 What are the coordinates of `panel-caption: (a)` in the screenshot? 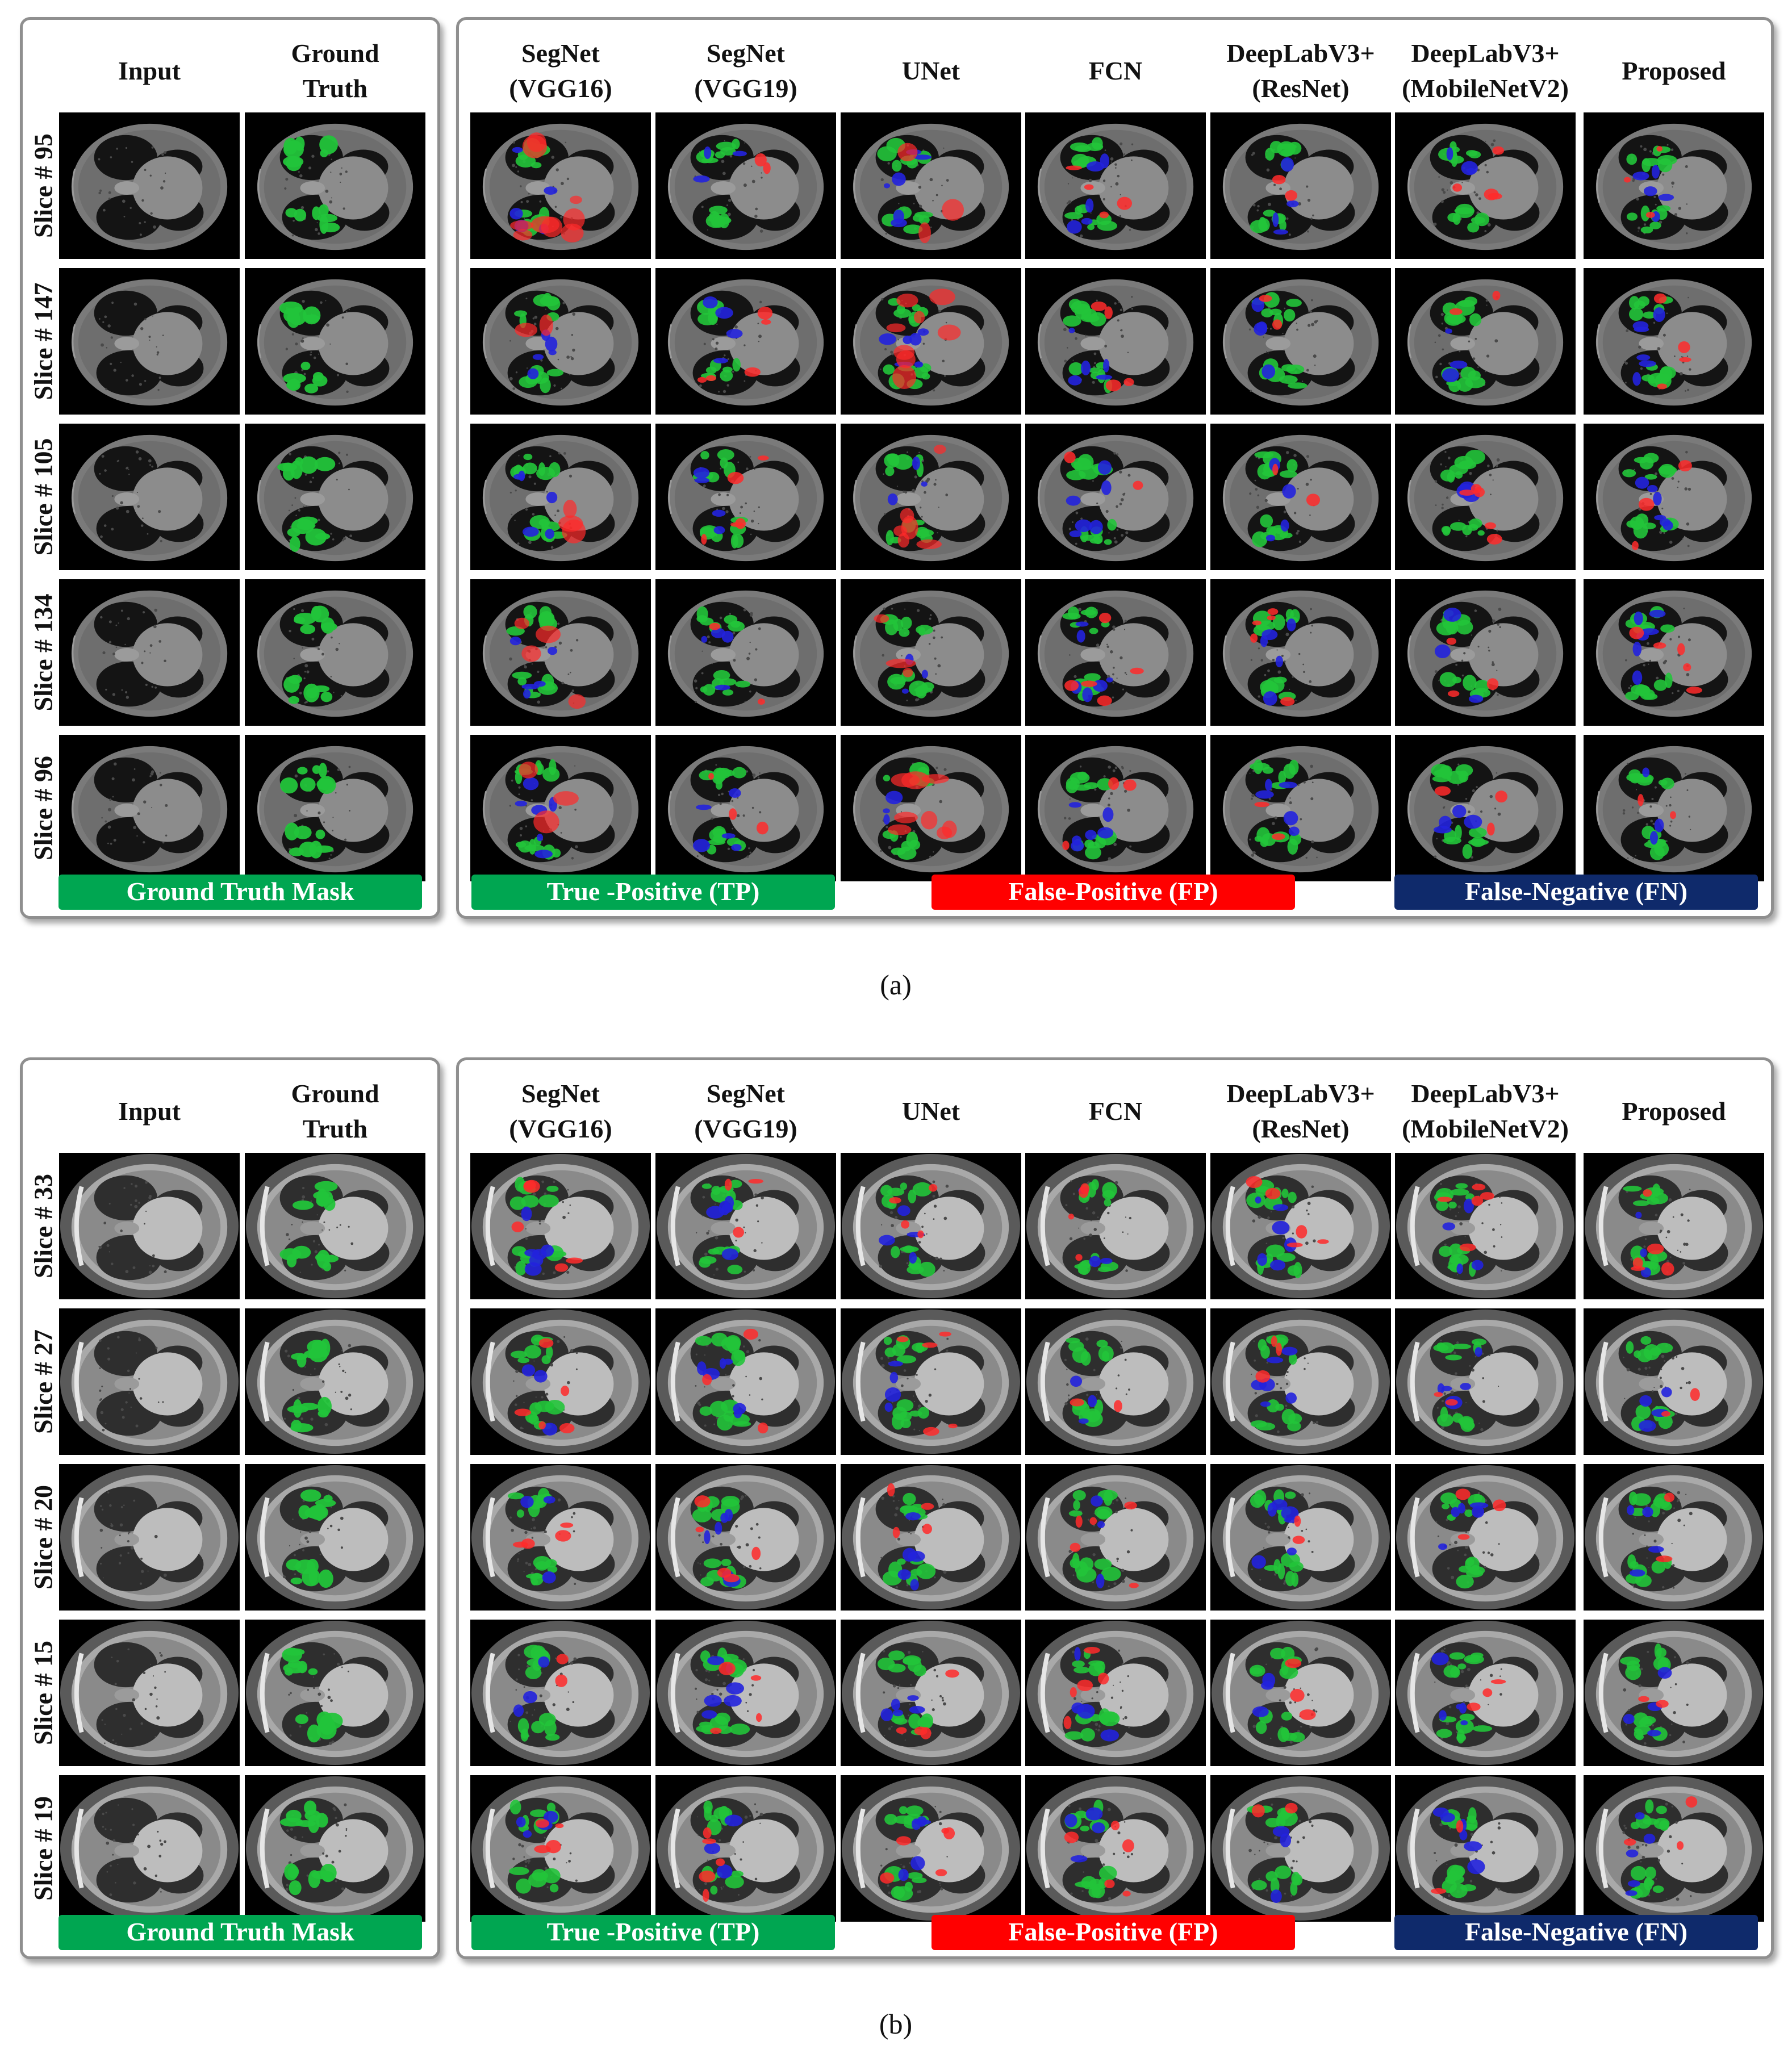 It's located at (896, 985).